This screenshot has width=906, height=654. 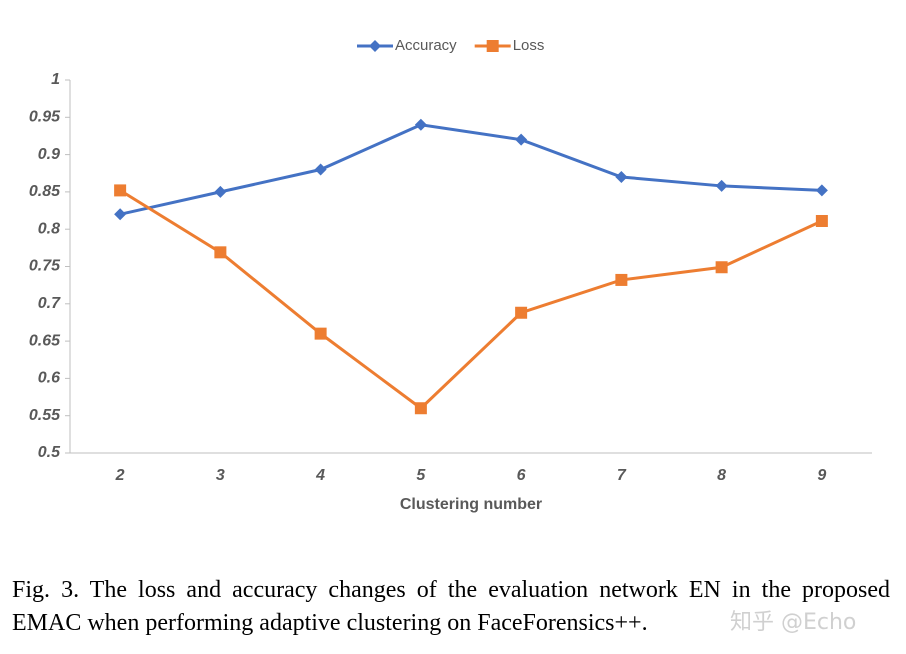 What do you see at coordinates (320, 475) in the screenshot?
I see `x-tick-label: 4` at bounding box center [320, 475].